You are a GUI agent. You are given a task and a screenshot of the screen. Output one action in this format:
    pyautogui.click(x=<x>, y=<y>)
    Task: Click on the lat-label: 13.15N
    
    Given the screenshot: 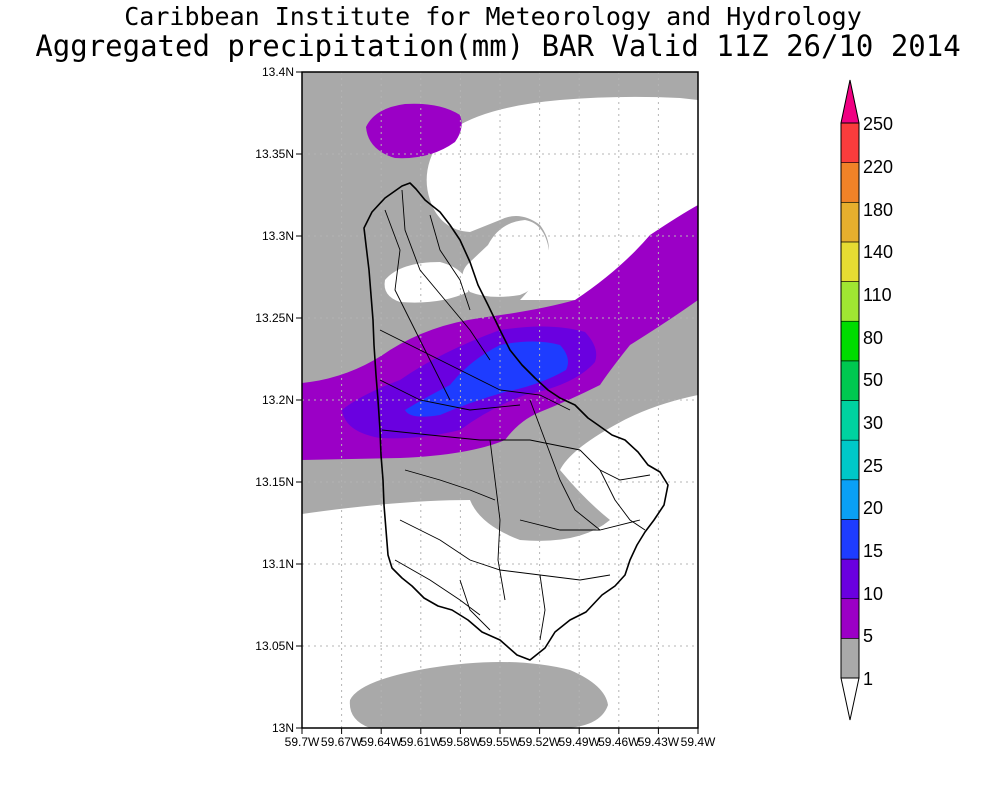 What is the action you would take?
    pyautogui.click(x=274, y=482)
    